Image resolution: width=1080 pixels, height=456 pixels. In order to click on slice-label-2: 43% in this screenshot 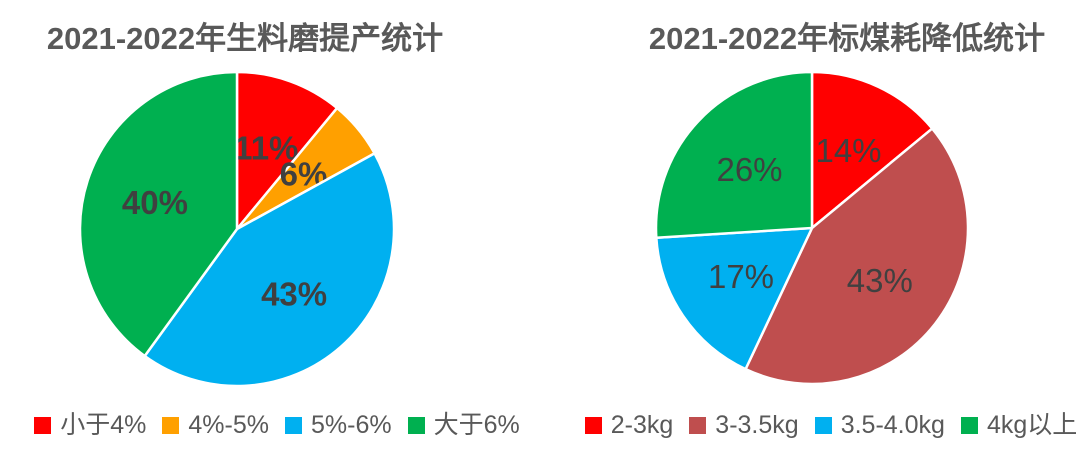, I will do `click(294, 293)`.